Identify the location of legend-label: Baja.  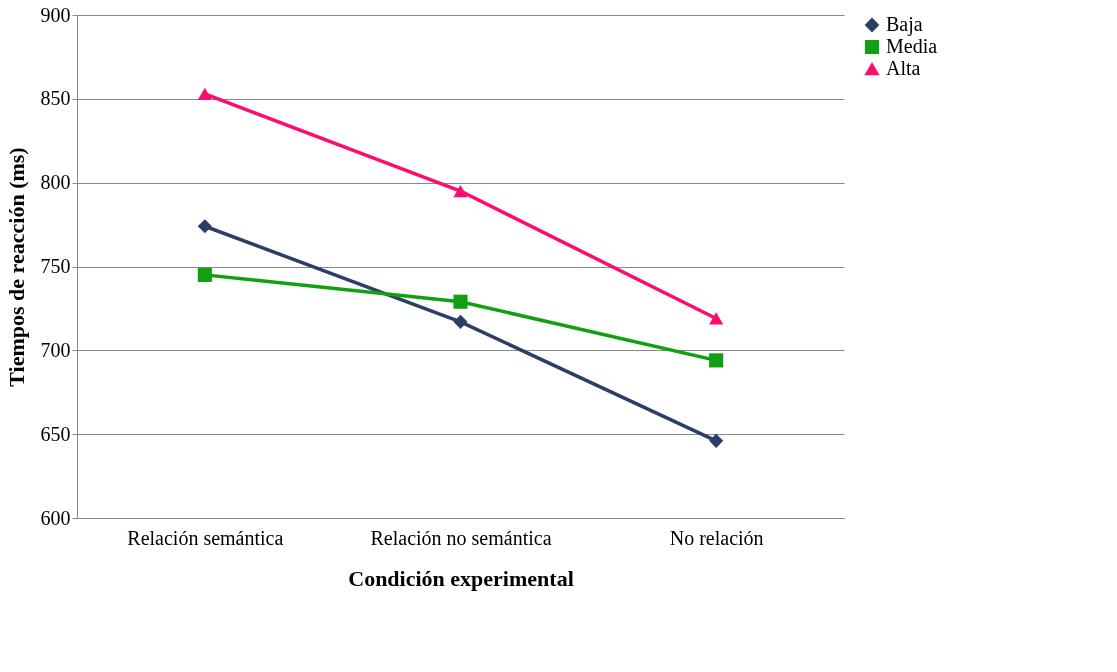
(904, 24).